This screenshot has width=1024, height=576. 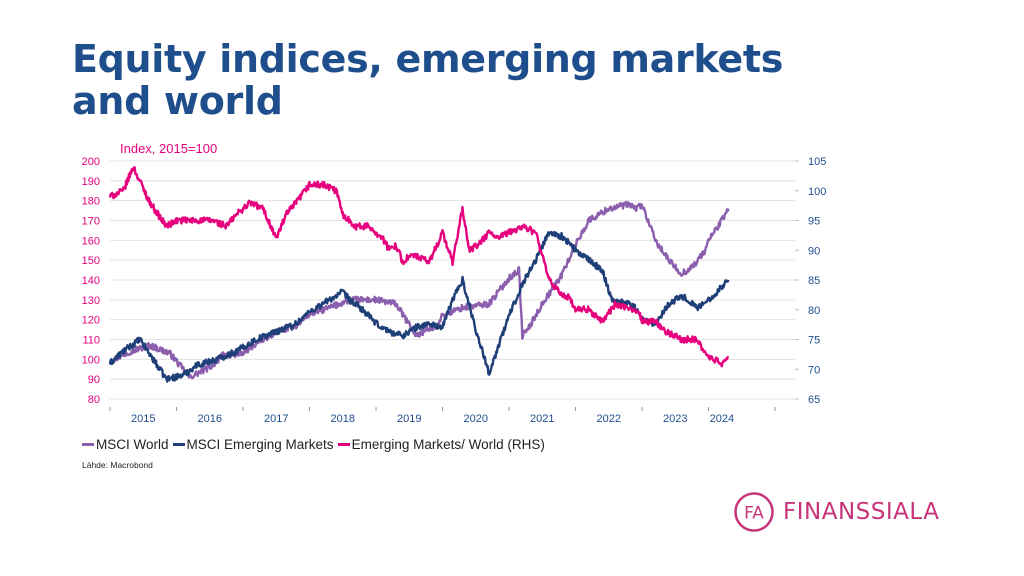 I want to click on x-tick-label: 2024, so click(x=722, y=419).